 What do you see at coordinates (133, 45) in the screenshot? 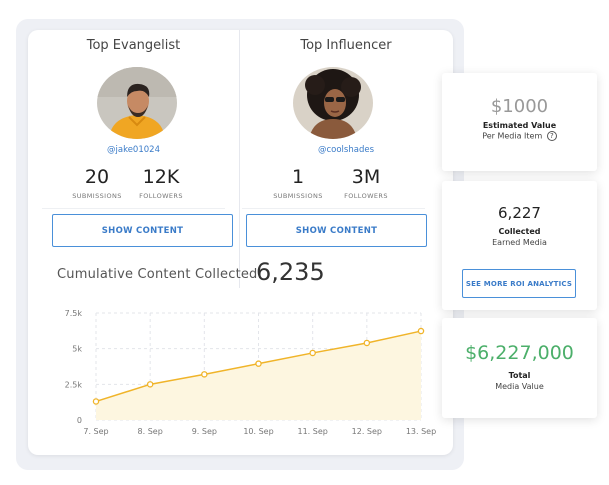
I see `profile-title: Top Evangelist` at bounding box center [133, 45].